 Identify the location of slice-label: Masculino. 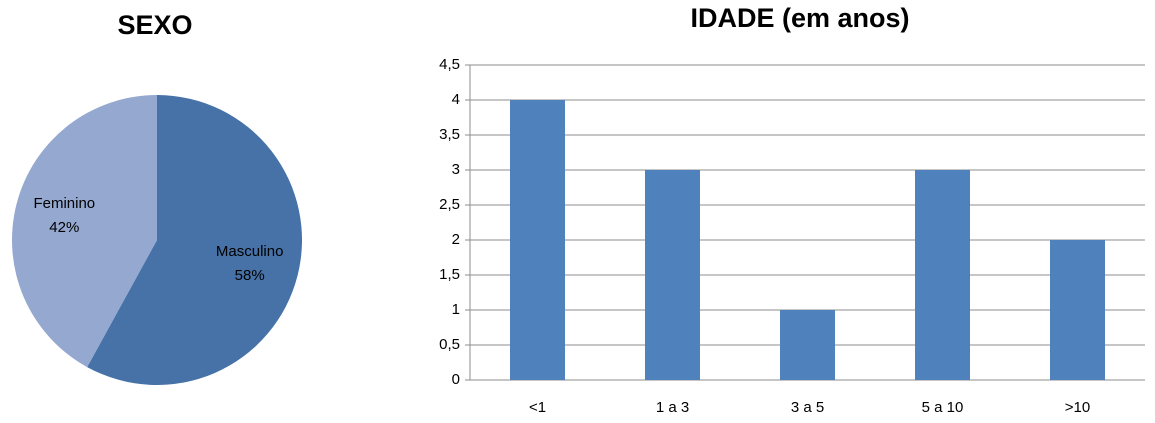
(250, 251).